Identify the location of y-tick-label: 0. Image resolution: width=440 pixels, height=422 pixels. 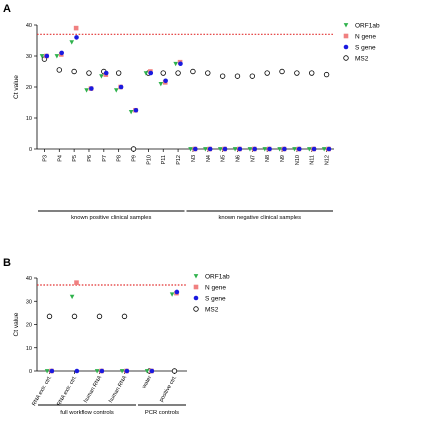
(30, 150).